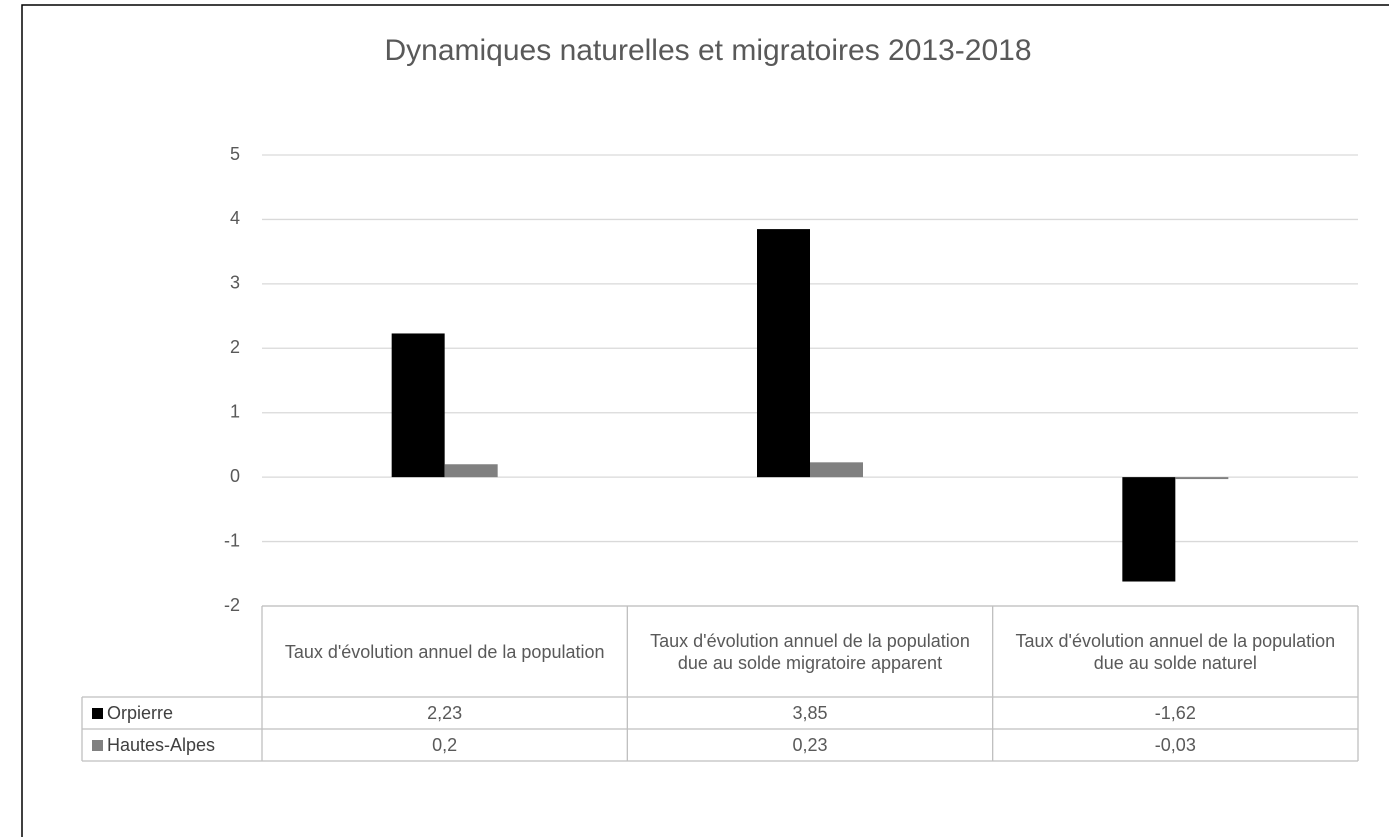  Describe the element at coordinates (235, 218) in the screenshot. I see `y-tick-label: 4` at that location.